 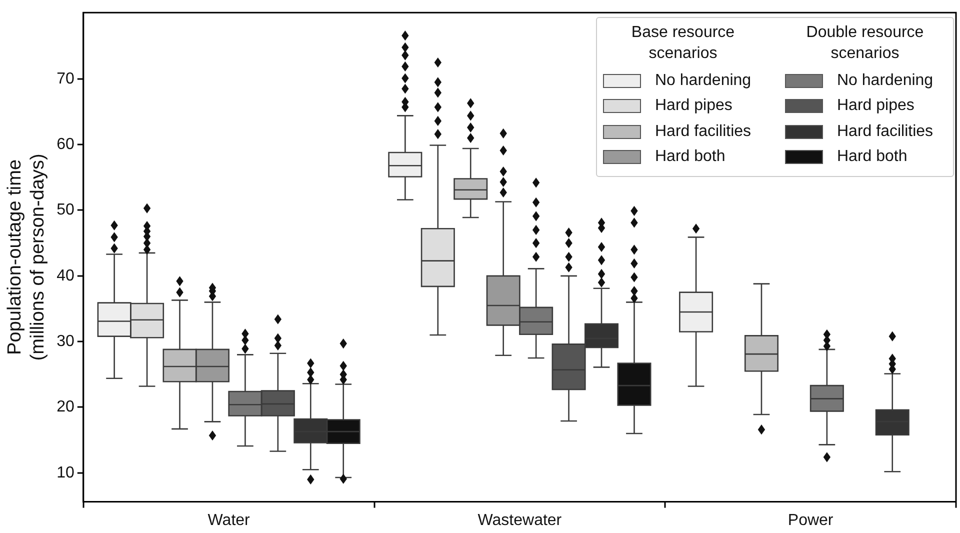 I want to click on y-axis-title: Population-outage time (millions of person-days), so click(x=26, y=257).